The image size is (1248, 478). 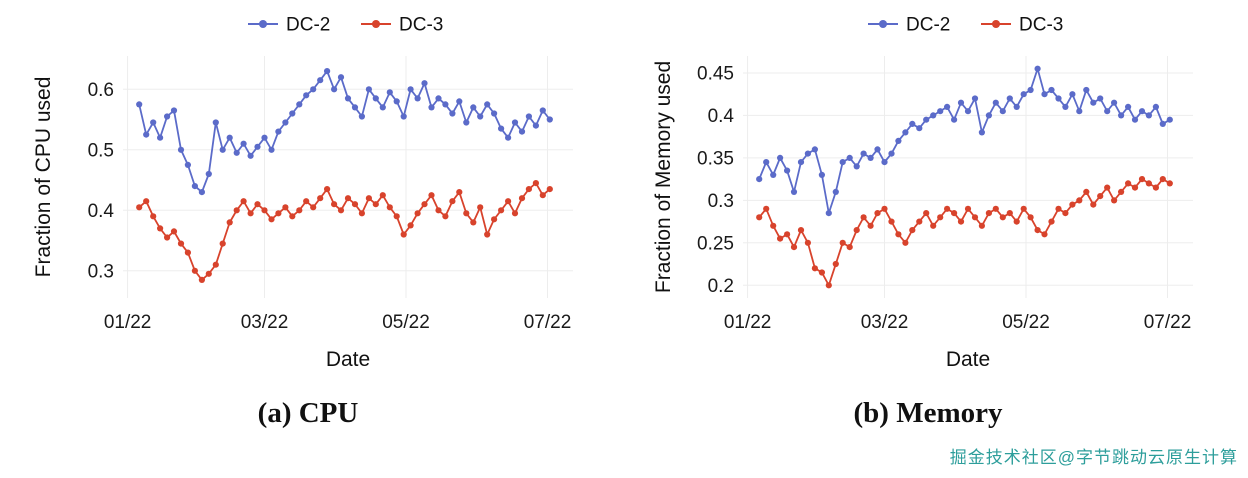 I want to click on y-tick-label: 0.45, so click(x=715, y=74).